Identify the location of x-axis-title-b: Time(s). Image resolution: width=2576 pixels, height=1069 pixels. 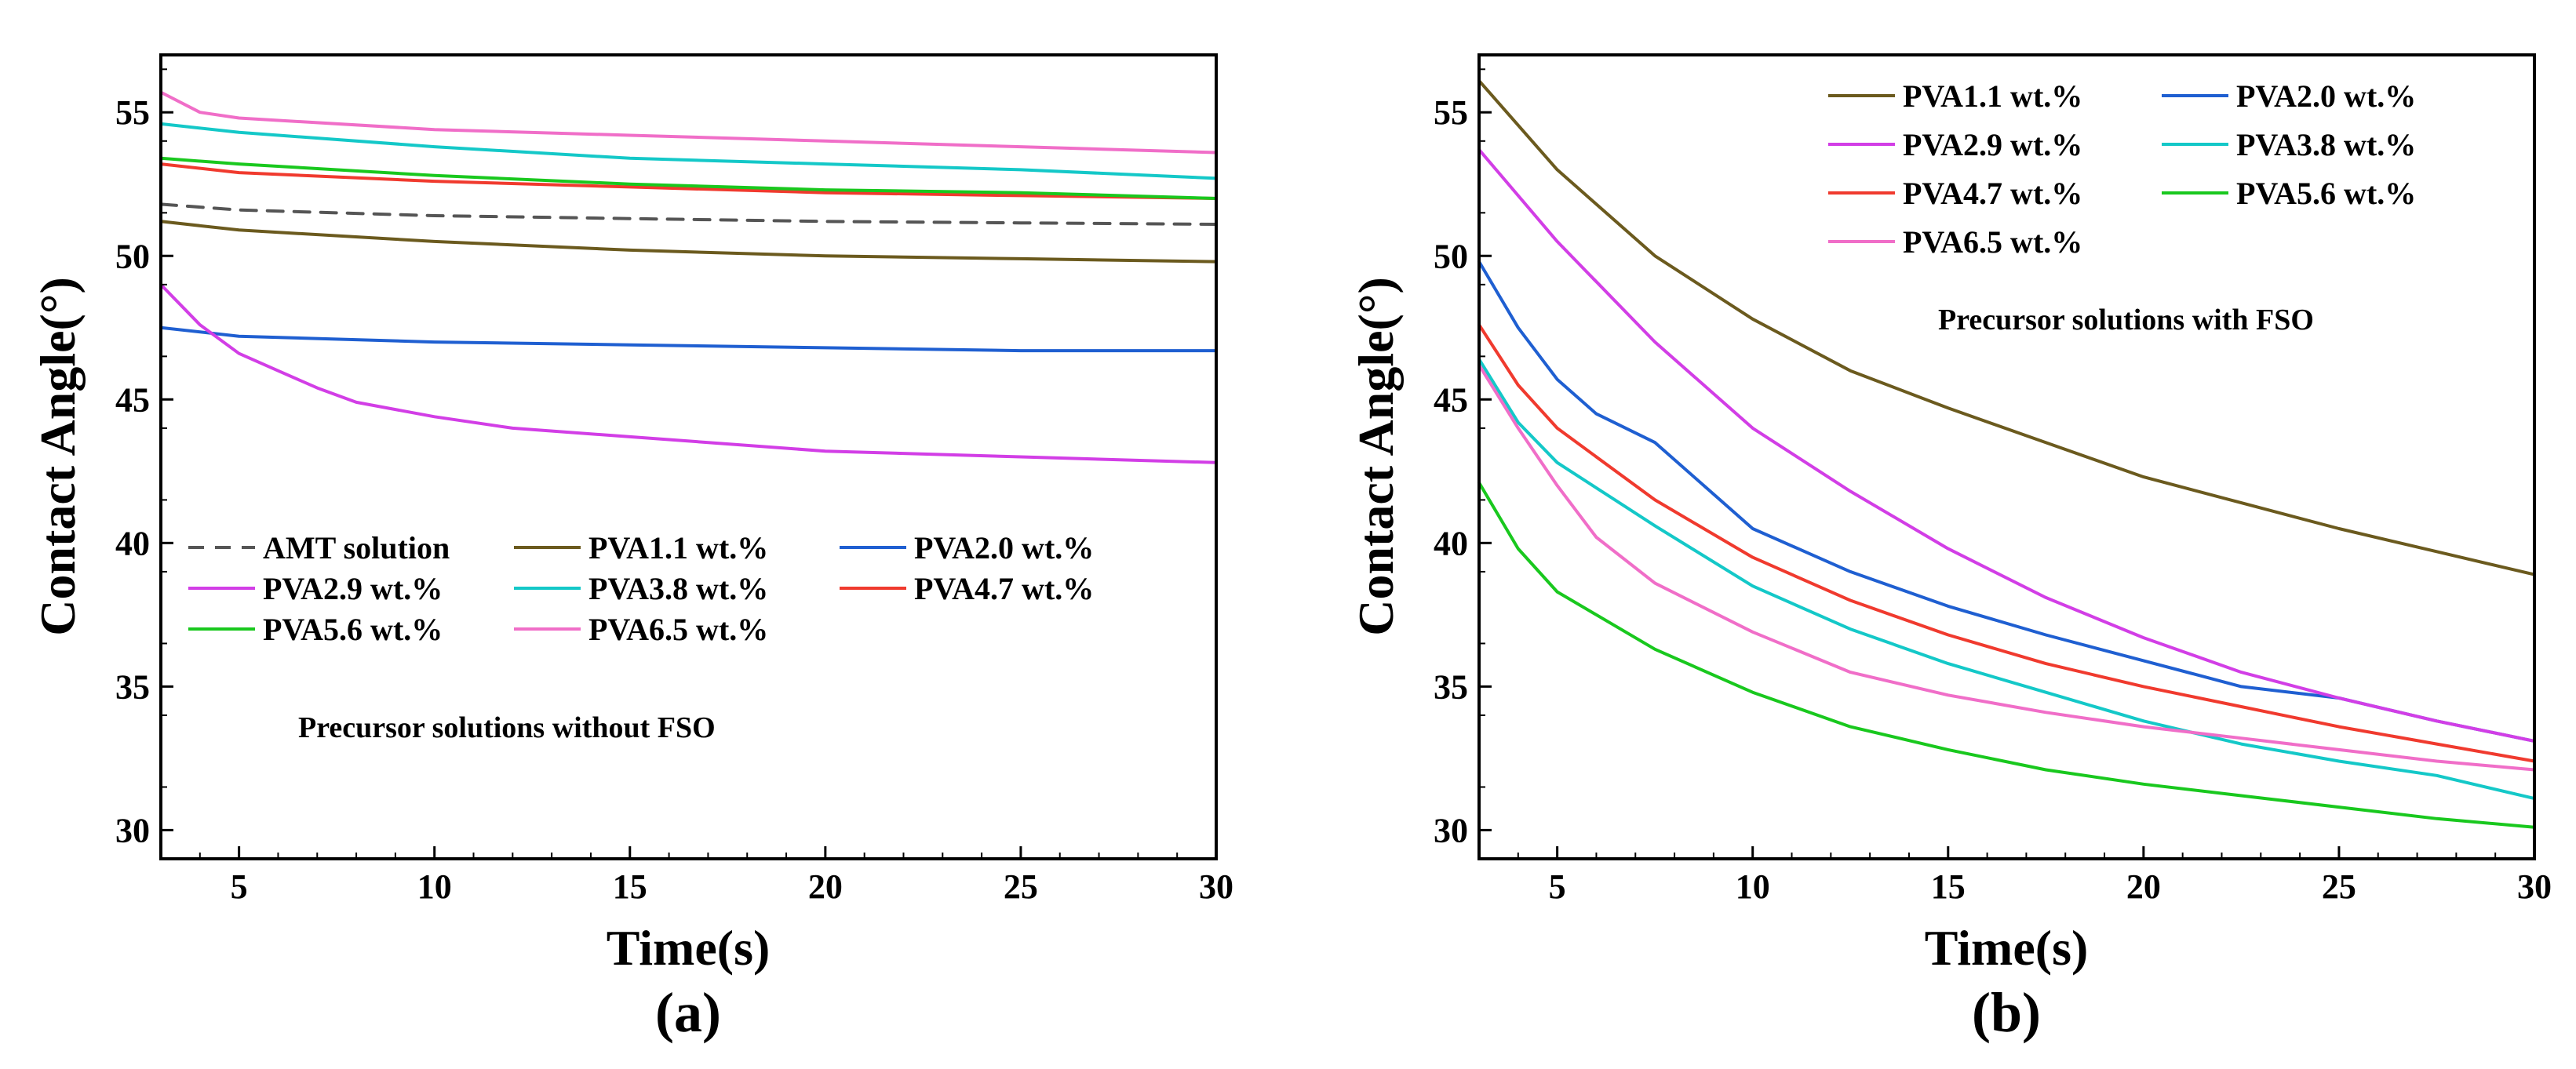
(2007, 948).